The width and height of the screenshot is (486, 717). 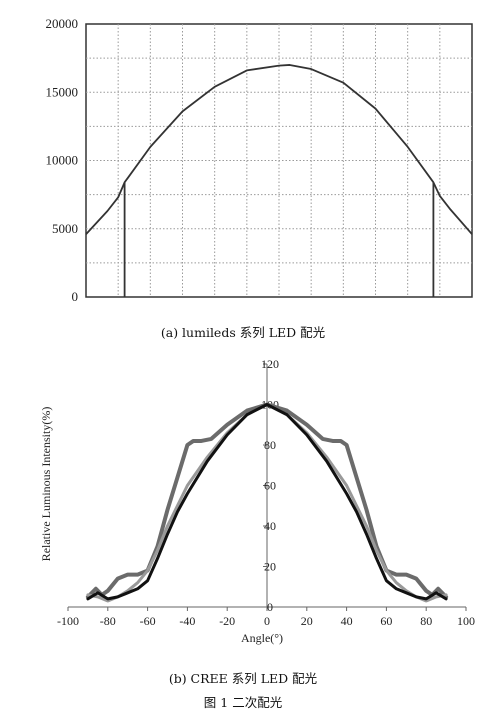 What do you see at coordinates (187, 621) in the screenshot?
I see `chart-b-x-tick-label: -40` at bounding box center [187, 621].